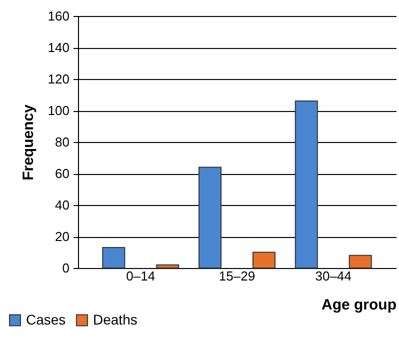  What do you see at coordinates (62, 205) in the screenshot?
I see `y-tick-label: 40` at bounding box center [62, 205].